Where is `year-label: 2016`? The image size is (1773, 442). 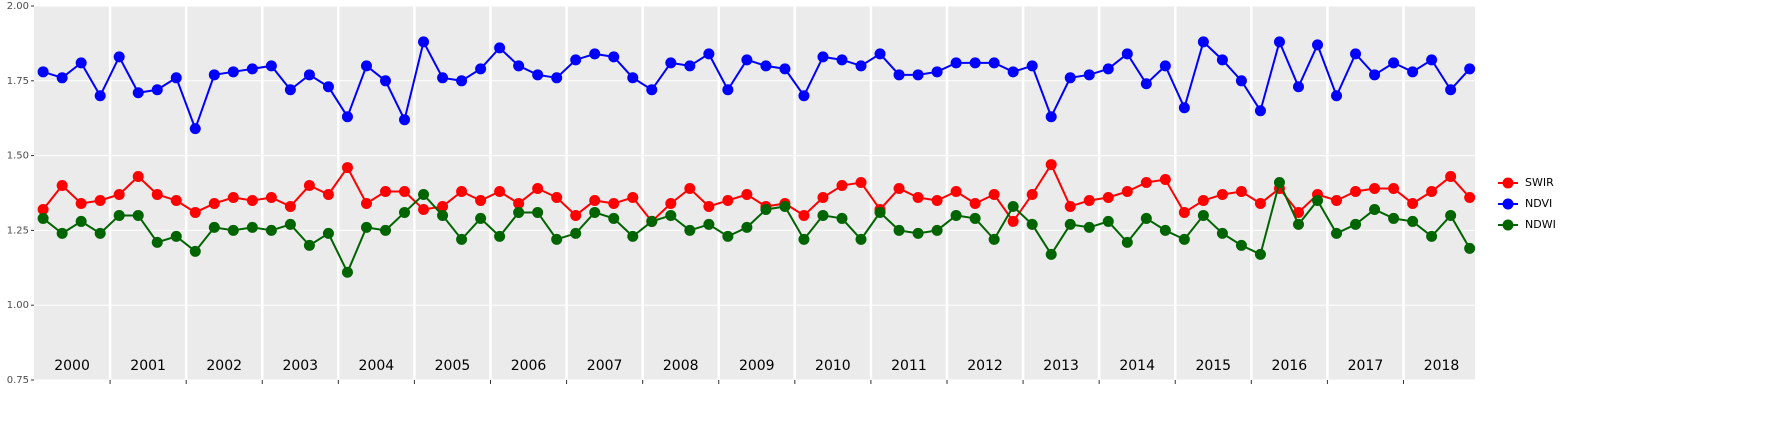 year-label: 2016 is located at coordinates (1290, 366).